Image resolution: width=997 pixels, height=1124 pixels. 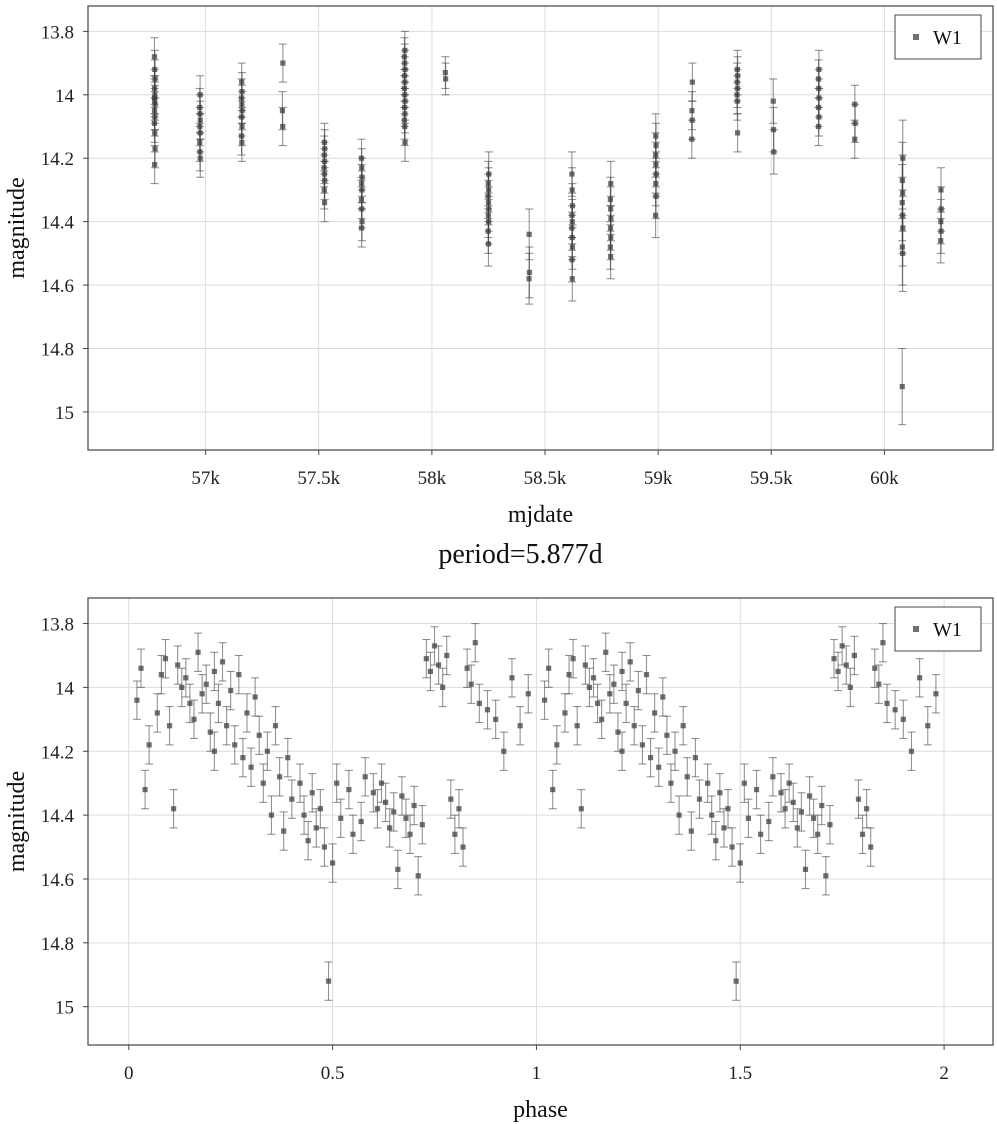 I want to click on y-tick-label: 14, so click(x=65, y=688).